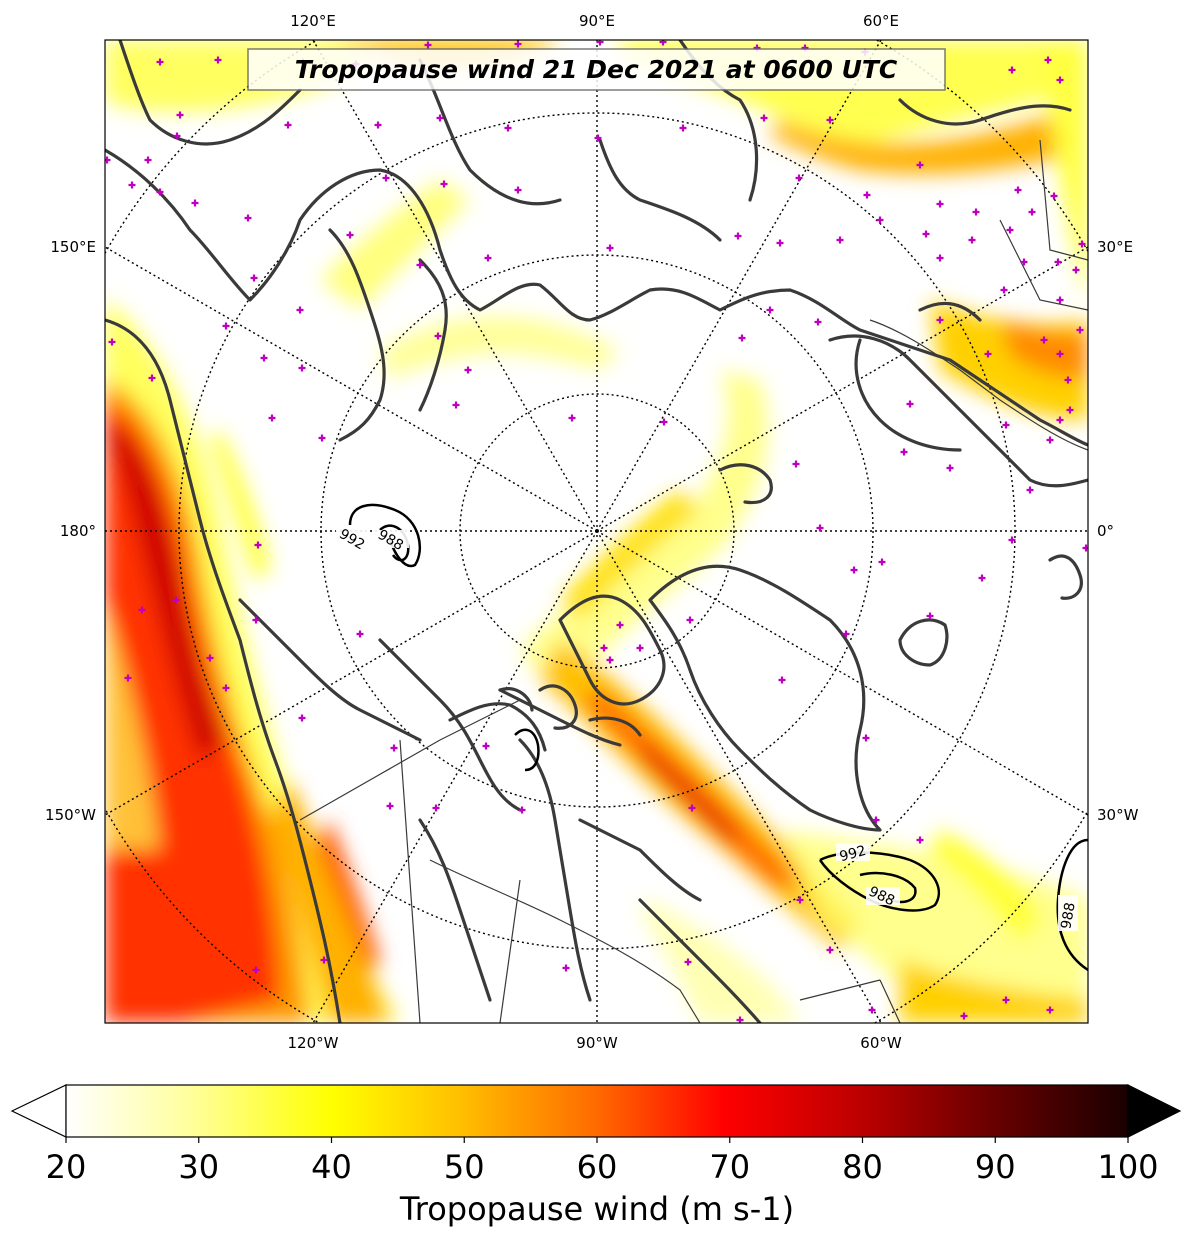 This screenshot has height=1238, width=1192. What do you see at coordinates (597, 21) in the screenshot?
I see `lon-label-top-90e: 90°E` at bounding box center [597, 21].